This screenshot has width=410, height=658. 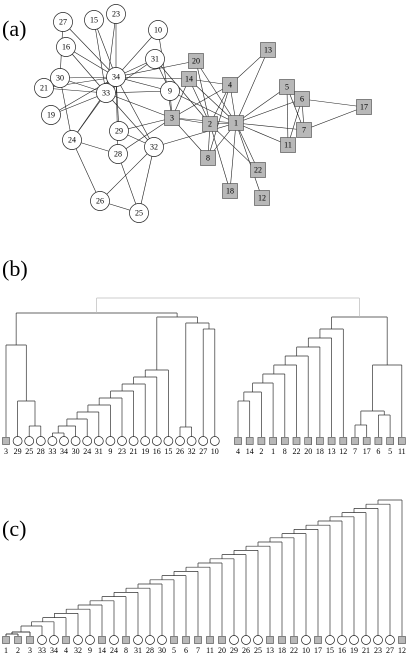 I want to click on leaf-label: 25, so click(x=29, y=451).